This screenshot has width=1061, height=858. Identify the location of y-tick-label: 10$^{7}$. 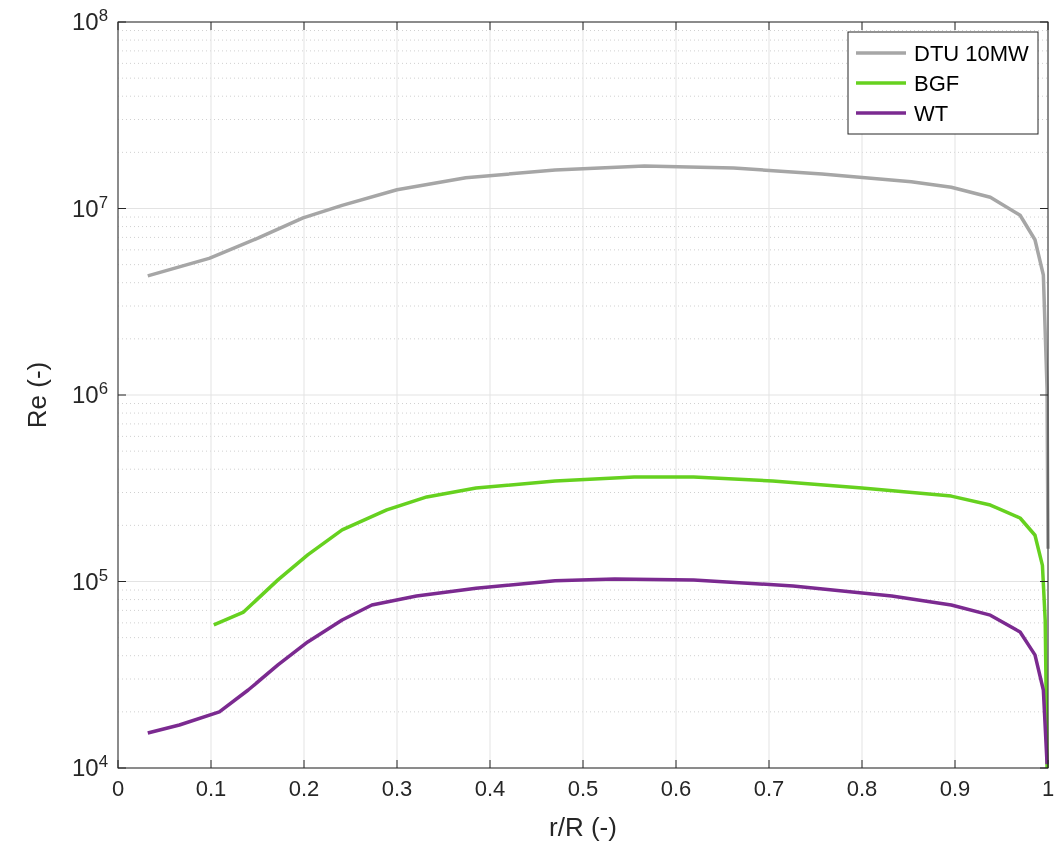
(89, 207).